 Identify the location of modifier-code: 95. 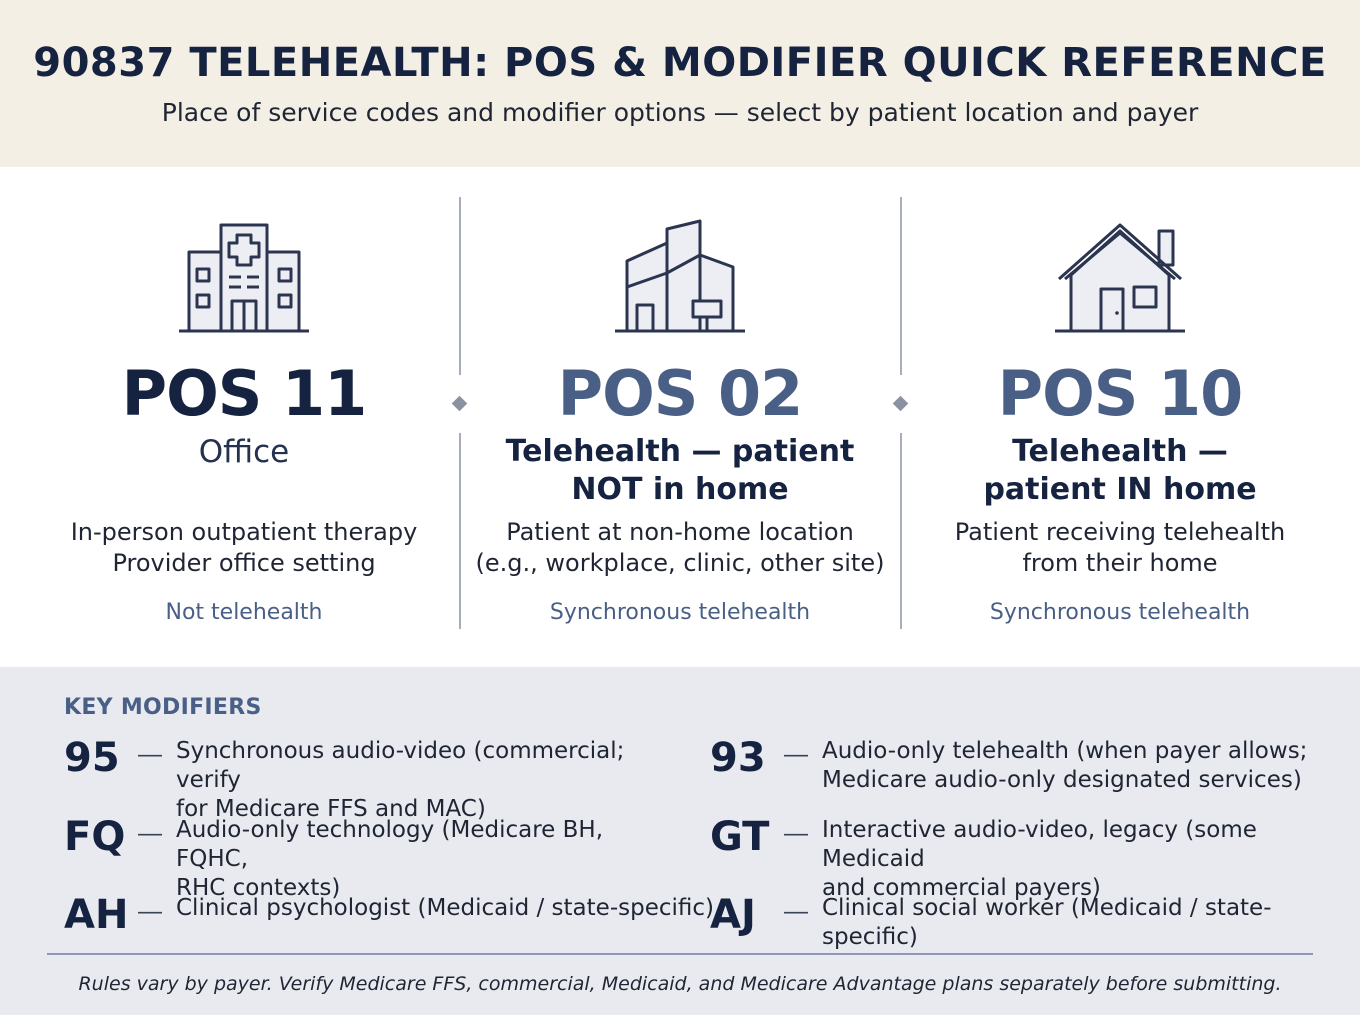
(92, 758).